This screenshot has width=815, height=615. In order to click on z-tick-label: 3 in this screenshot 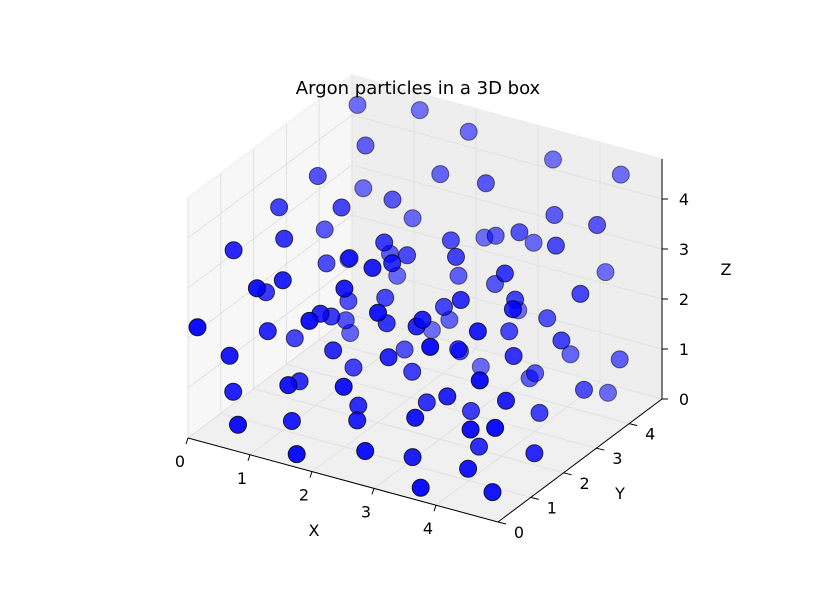, I will do `click(684, 249)`.